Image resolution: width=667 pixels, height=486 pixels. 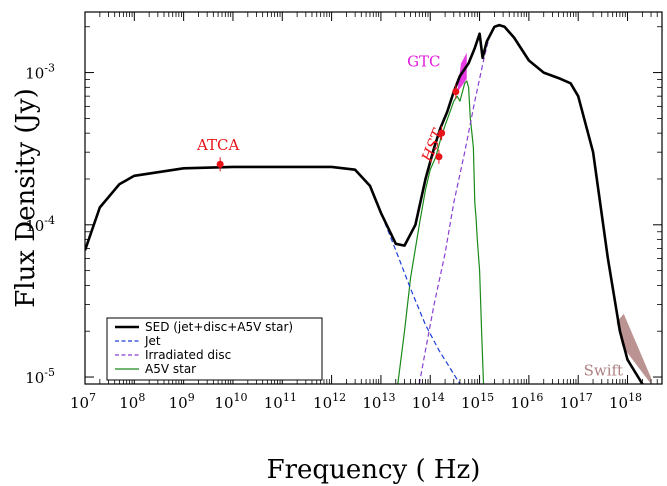 I want to click on y-tick-label-1e-3: 10⁻³, so click(x=40, y=72).